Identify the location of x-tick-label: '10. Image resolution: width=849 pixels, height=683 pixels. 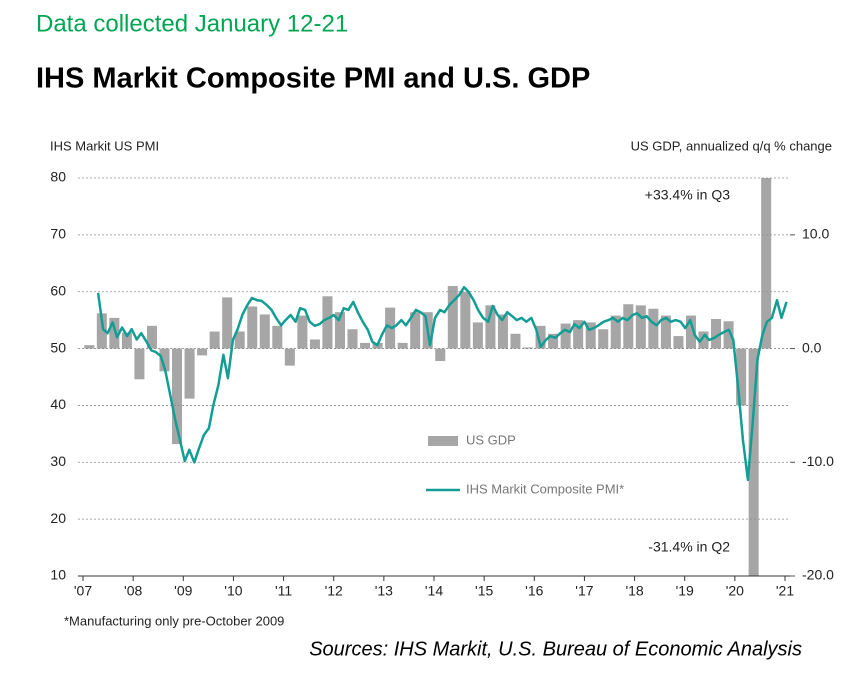
(233, 591).